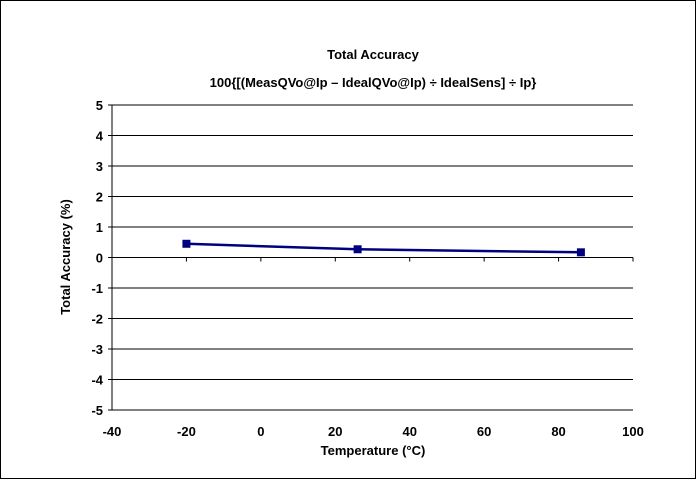  What do you see at coordinates (99, 258) in the screenshot?
I see `y-tick-label: 0` at bounding box center [99, 258].